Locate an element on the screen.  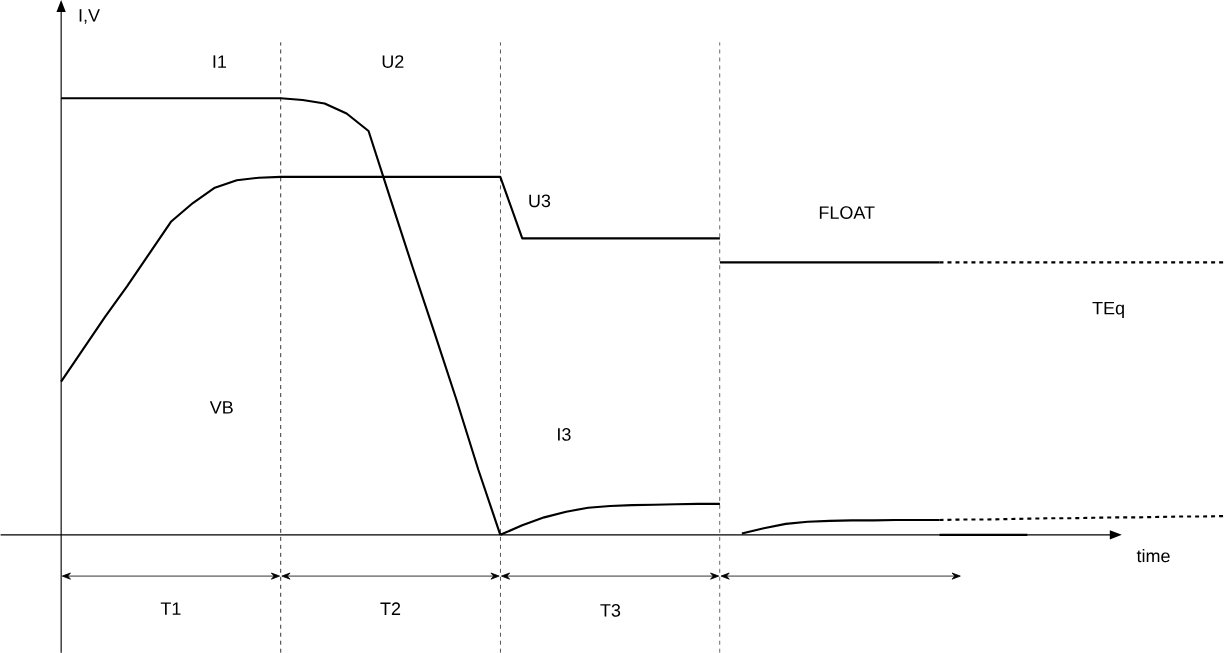
annotation: FLOAT is located at coordinates (847, 212).